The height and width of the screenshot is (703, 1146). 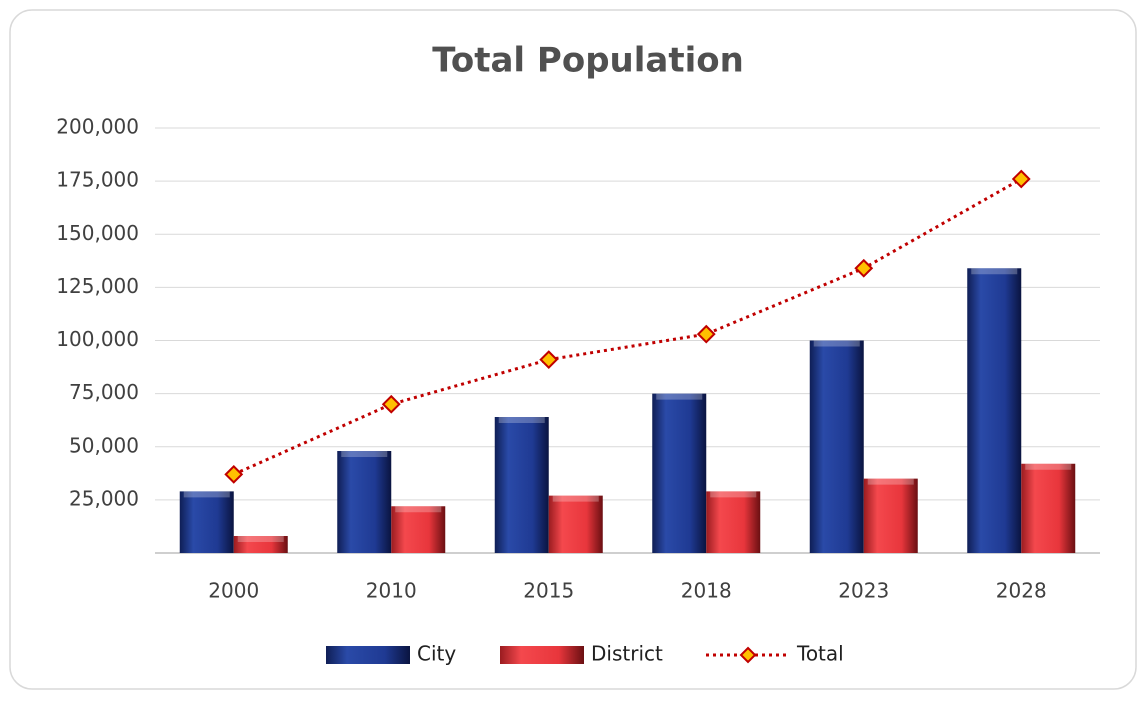 I want to click on legend-label: Total, so click(x=820, y=654).